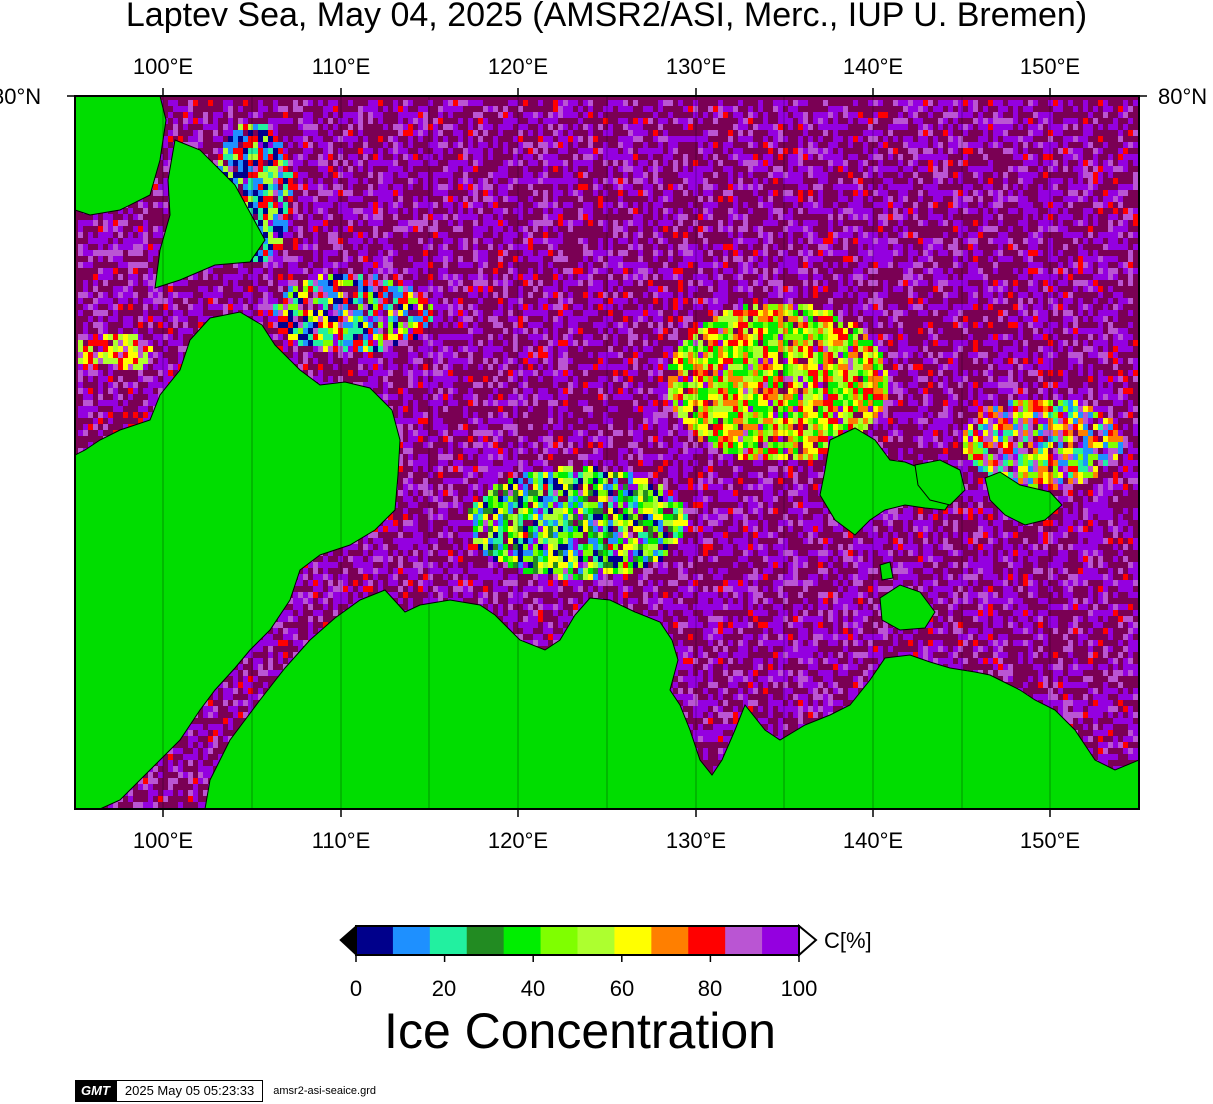 The image size is (1213, 1104). I want to click on lat-label-right: 80°N, so click(1183, 96).